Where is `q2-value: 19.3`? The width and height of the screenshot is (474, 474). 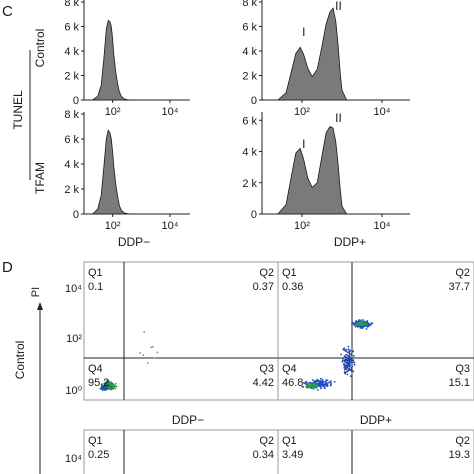 q2-value: 19.3 is located at coordinates (459, 455).